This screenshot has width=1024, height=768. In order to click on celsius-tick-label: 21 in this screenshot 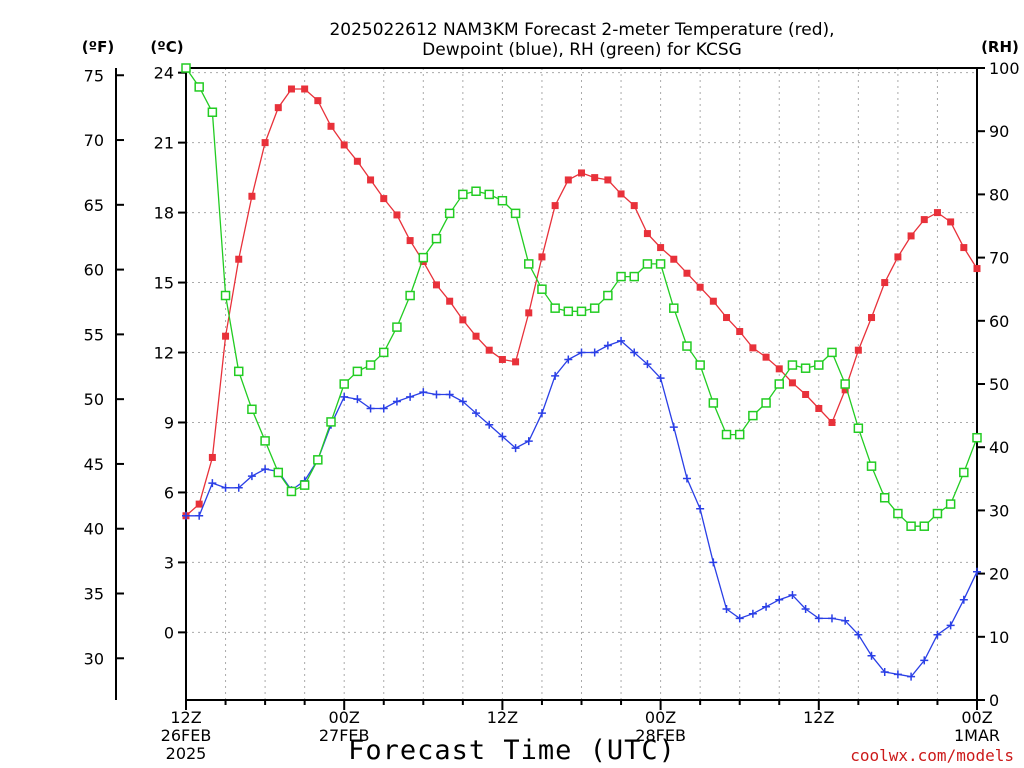, I will do `click(164, 143)`.